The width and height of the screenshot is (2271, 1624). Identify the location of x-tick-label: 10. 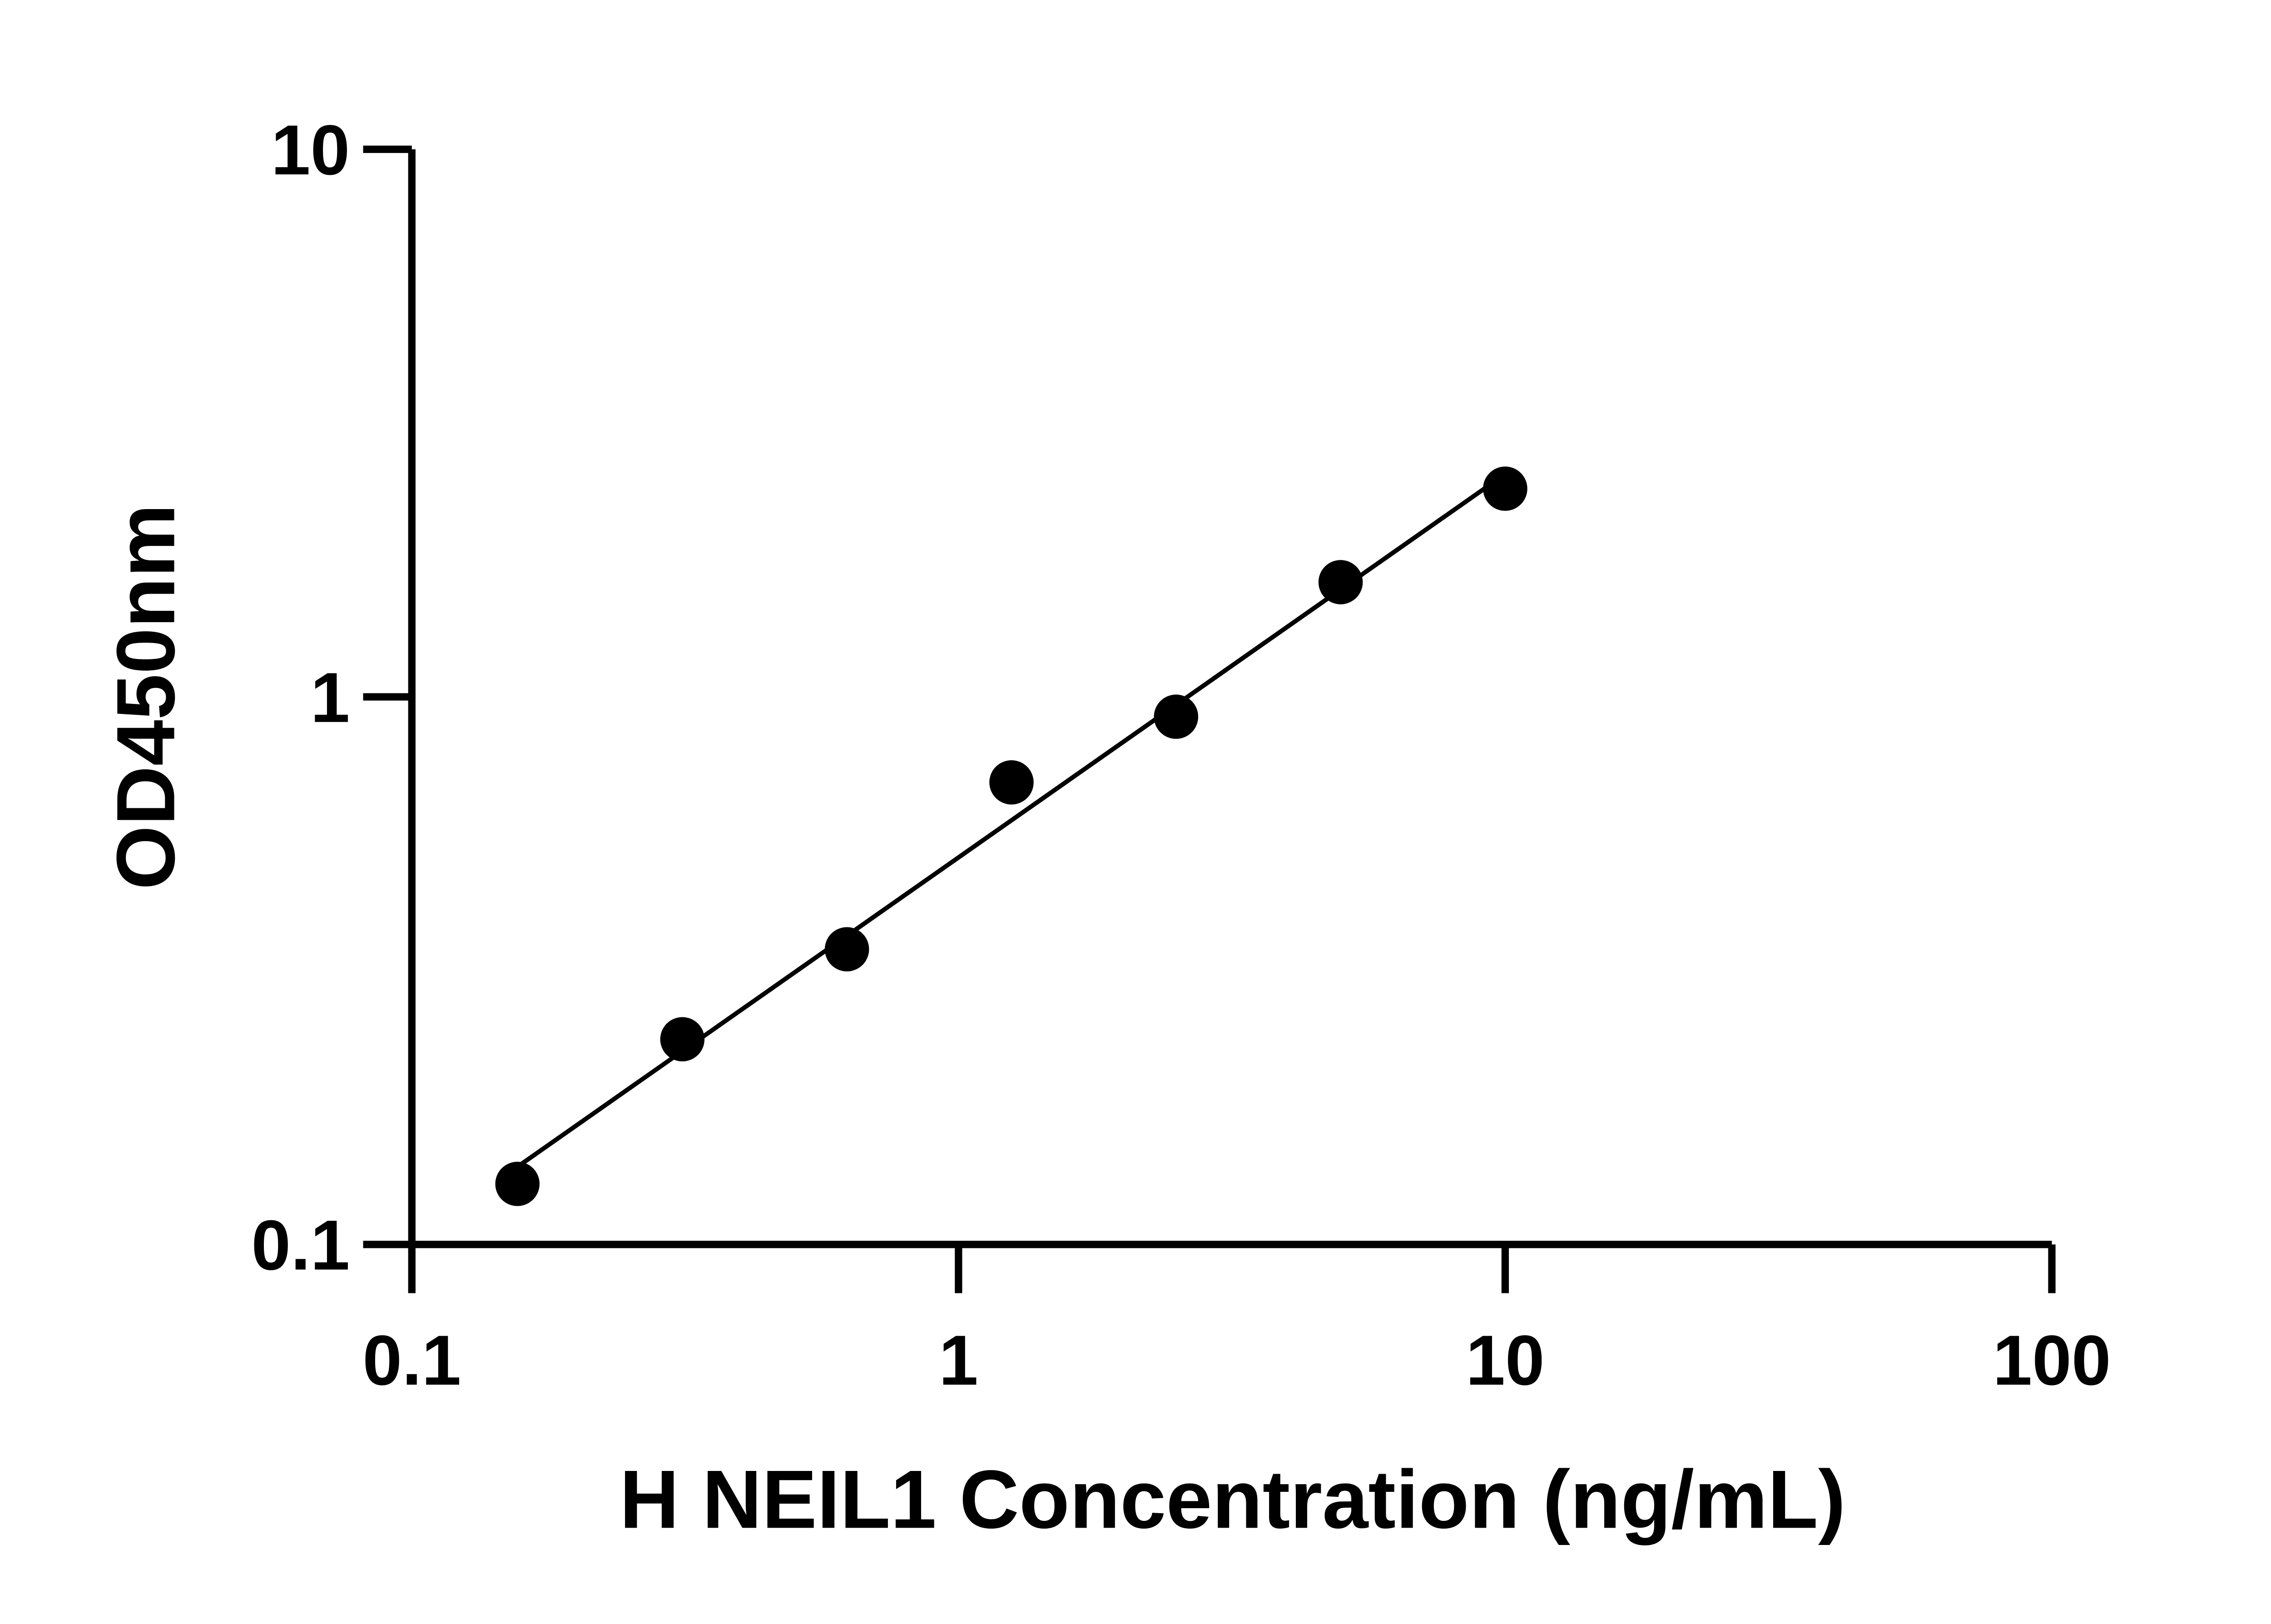
(1505, 1360).